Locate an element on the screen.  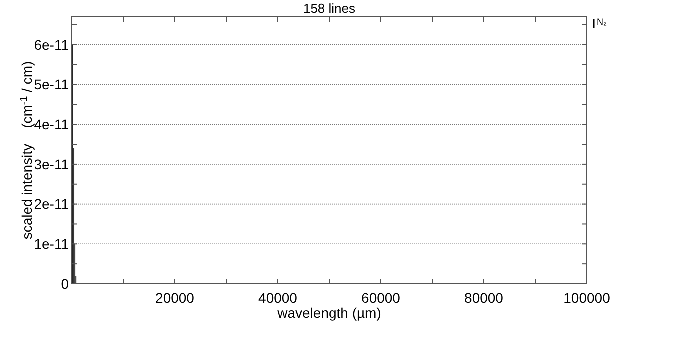
y-tick-label: 0 is located at coordinates (65, 284).